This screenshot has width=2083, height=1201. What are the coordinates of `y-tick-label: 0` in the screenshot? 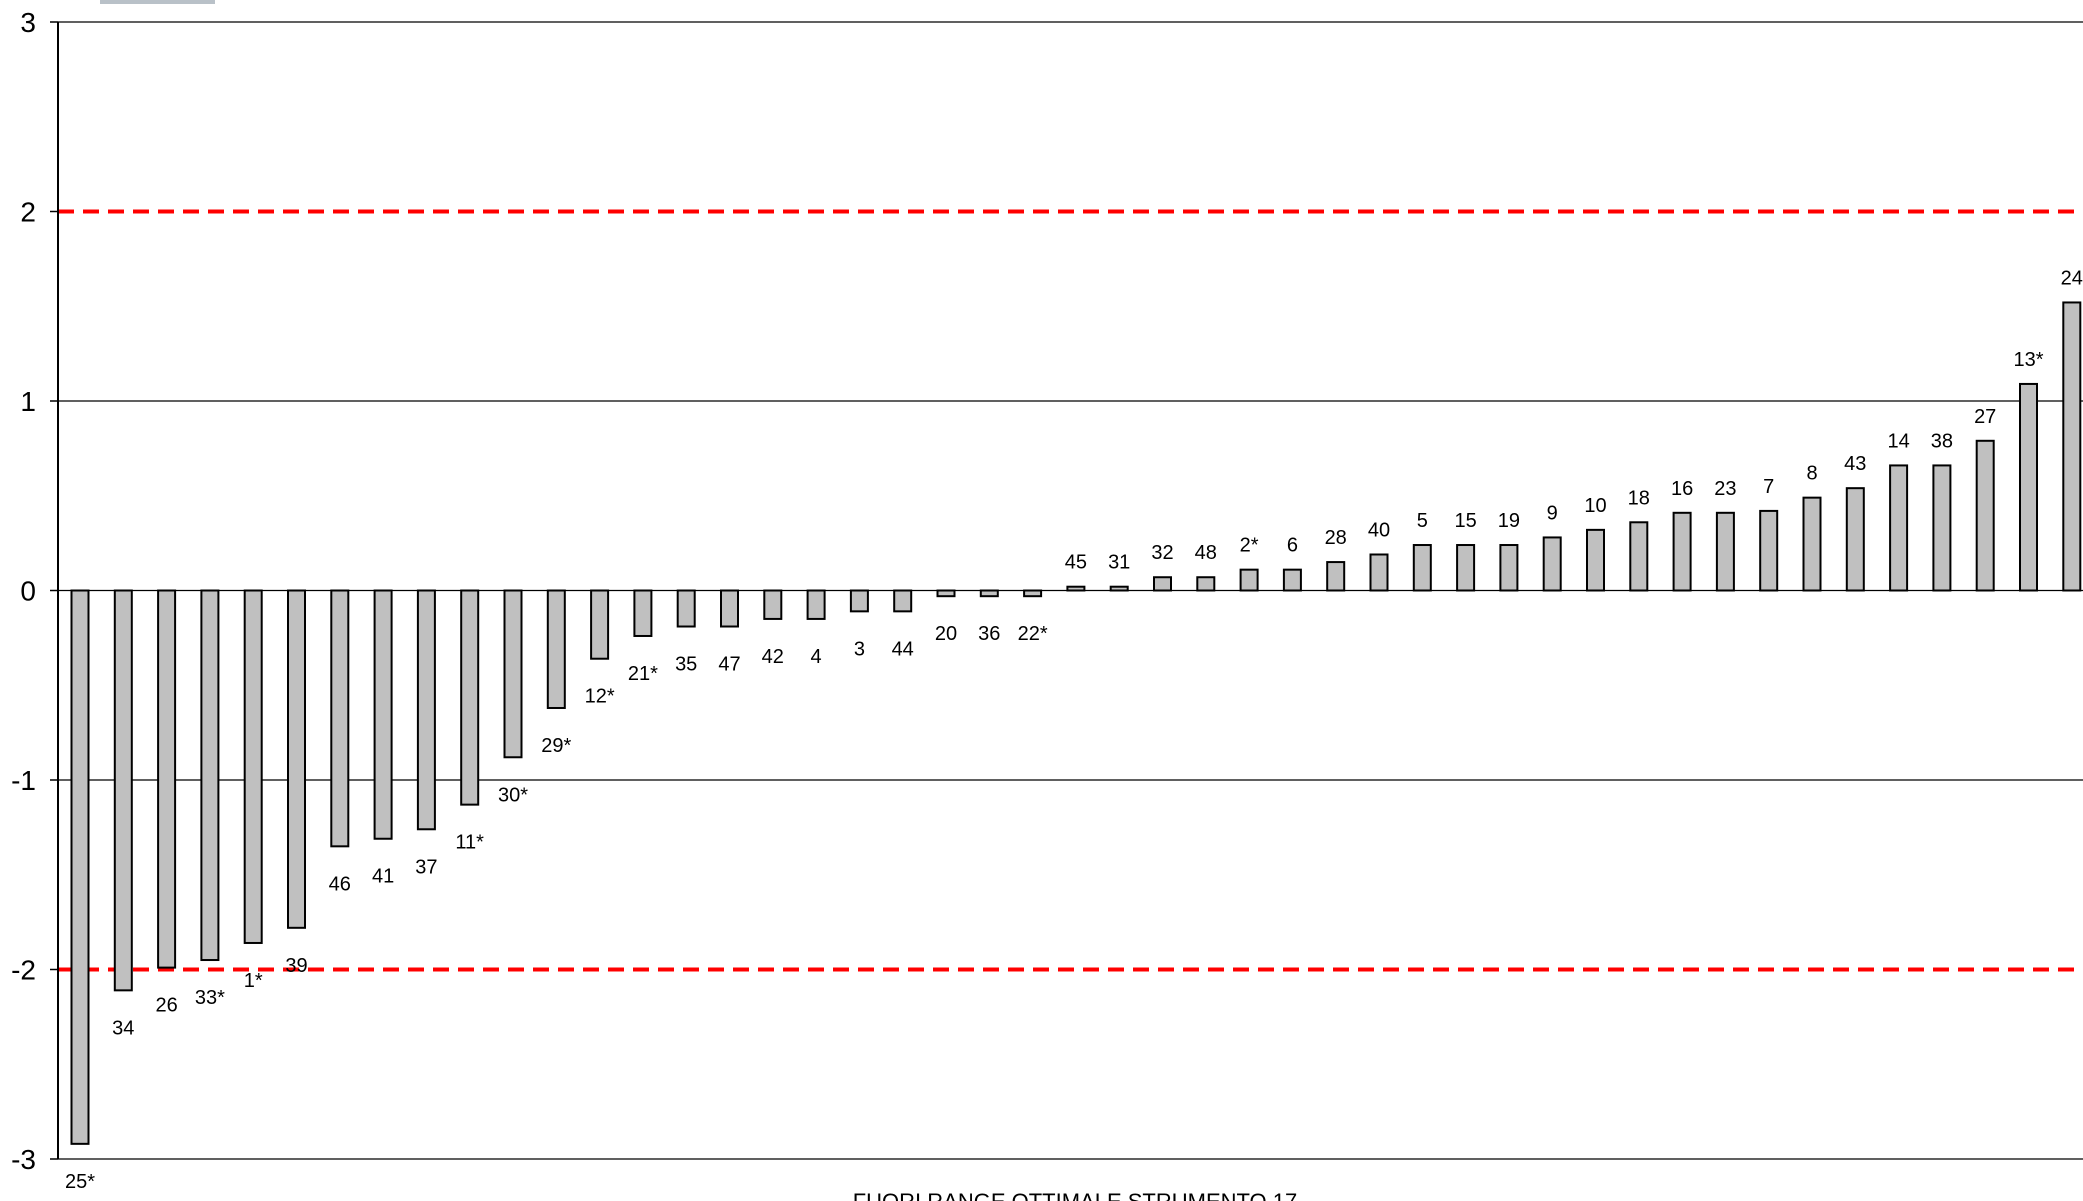 It's located at (28, 591).